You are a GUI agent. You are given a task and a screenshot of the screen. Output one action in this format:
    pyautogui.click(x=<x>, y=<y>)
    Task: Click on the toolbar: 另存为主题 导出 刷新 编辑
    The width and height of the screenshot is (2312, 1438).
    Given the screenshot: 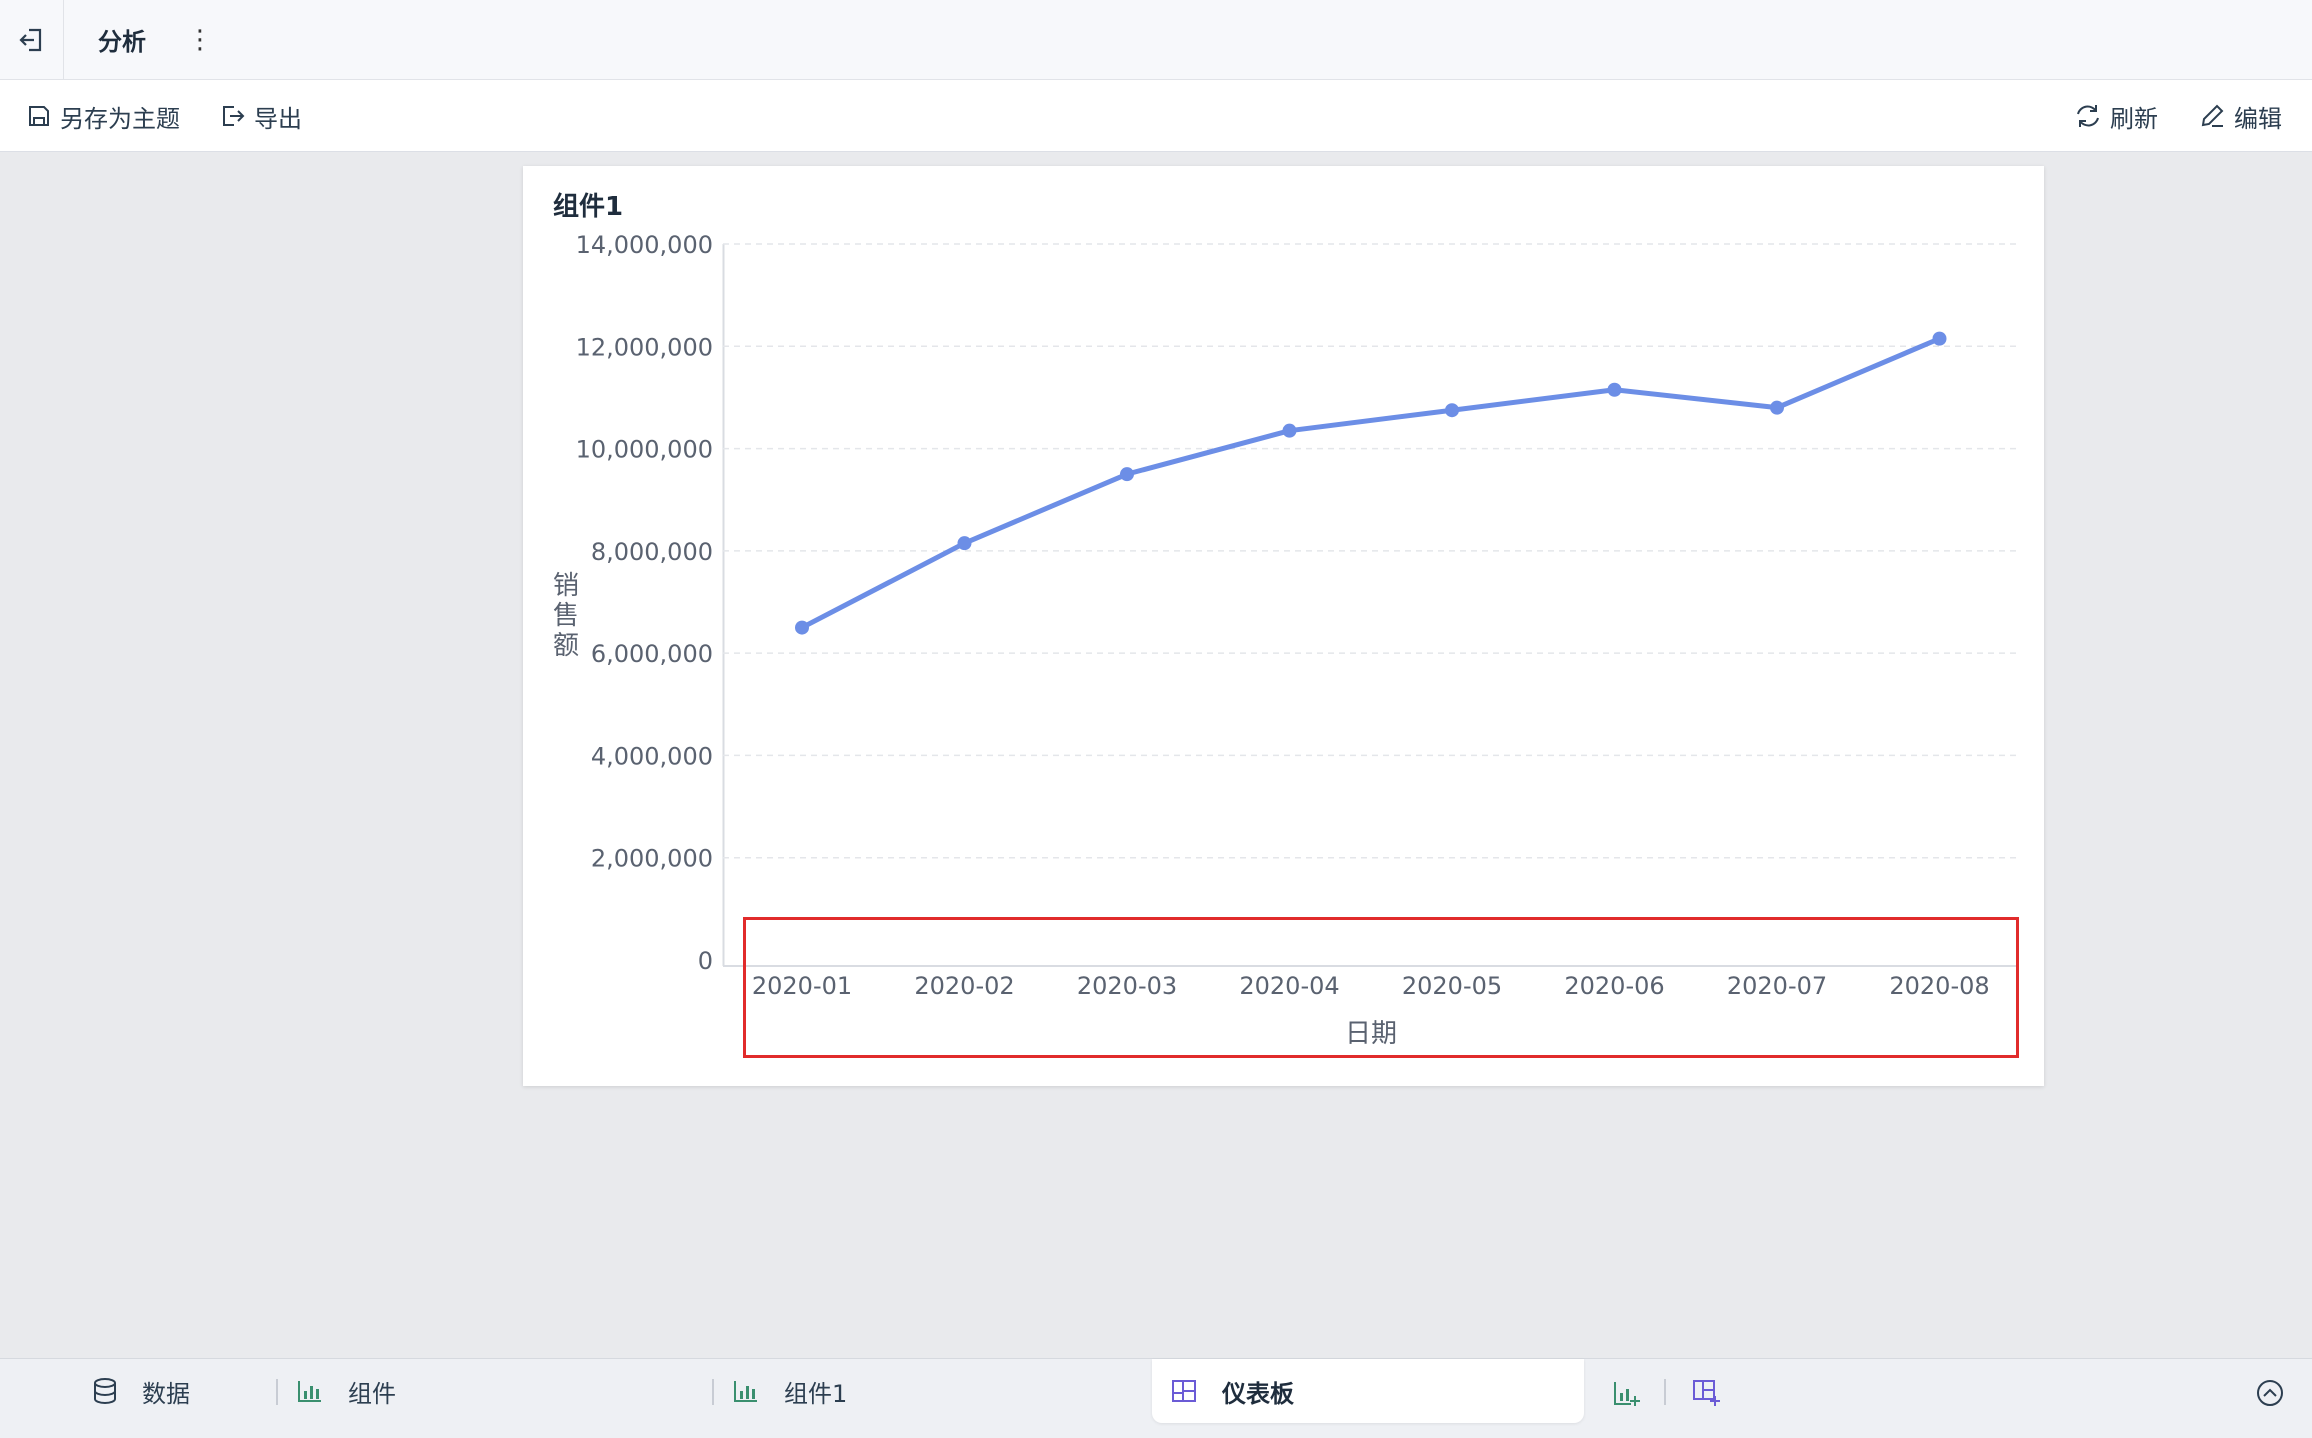 What is the action you would take?
    pyautogui.click(x=1156, y=116)
    